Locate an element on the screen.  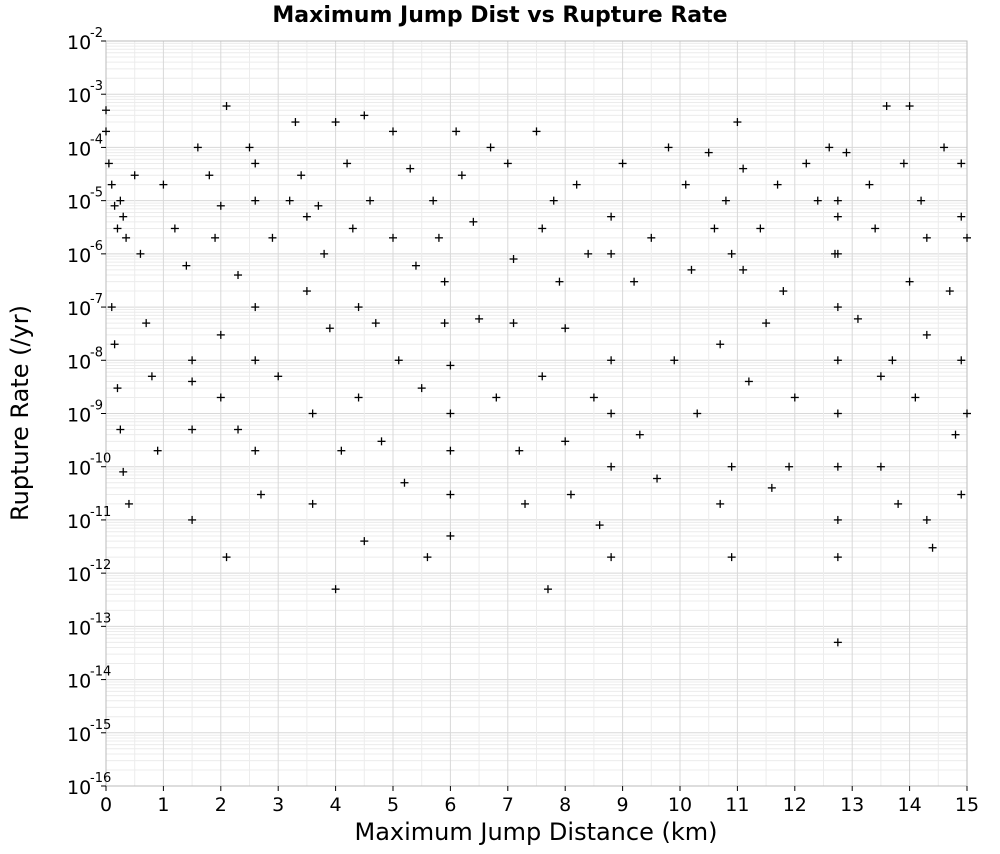
x-tick-label: 12 is located at coordinates (795, 805).